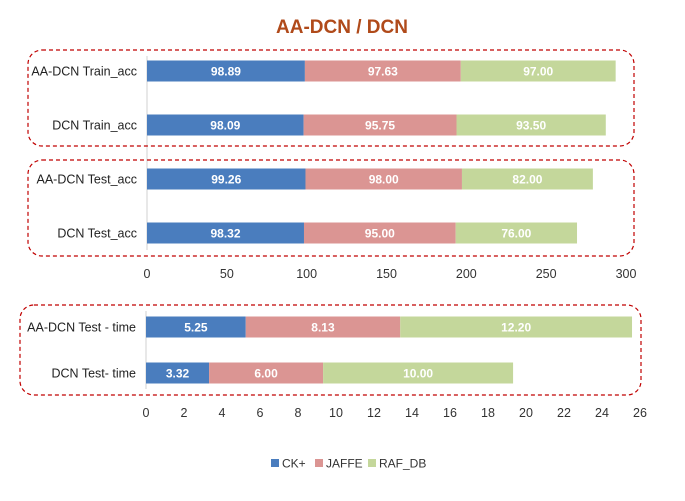 The image size is (685, 501). I want to click on category-label: DCN Test- time, so click(93, 374).